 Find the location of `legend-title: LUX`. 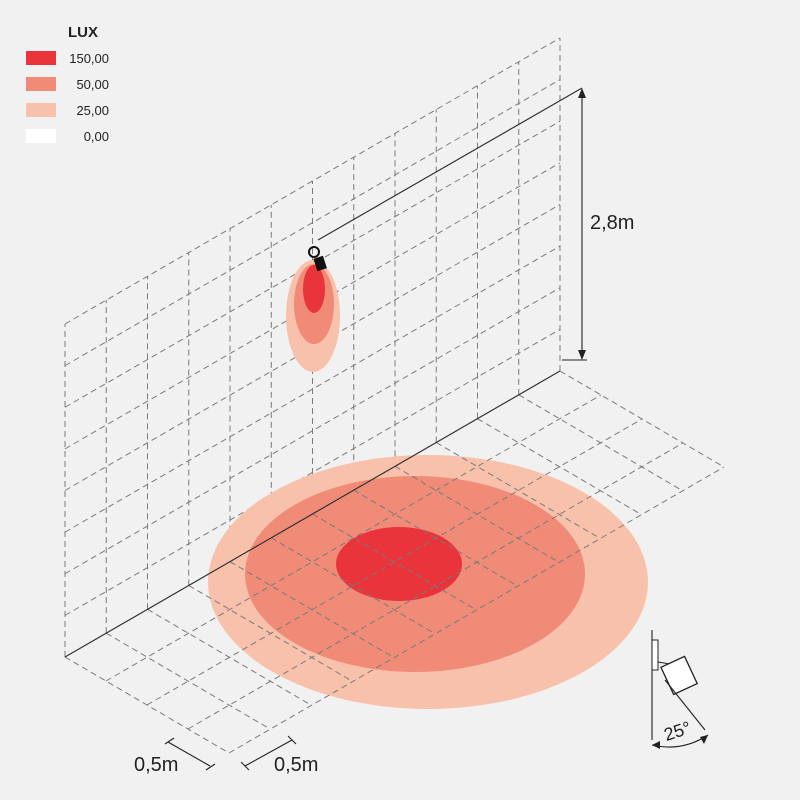

legend-title: LUX is located at coordinates (83, 32).